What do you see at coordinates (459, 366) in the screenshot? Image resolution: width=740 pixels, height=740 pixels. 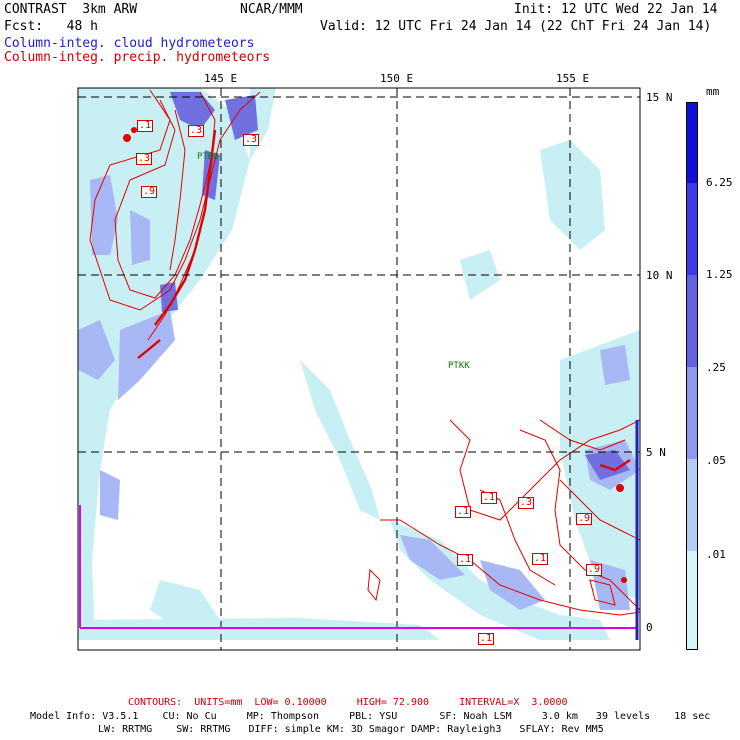 I see `station-label: PTKK` at bounding box center [459, 366].